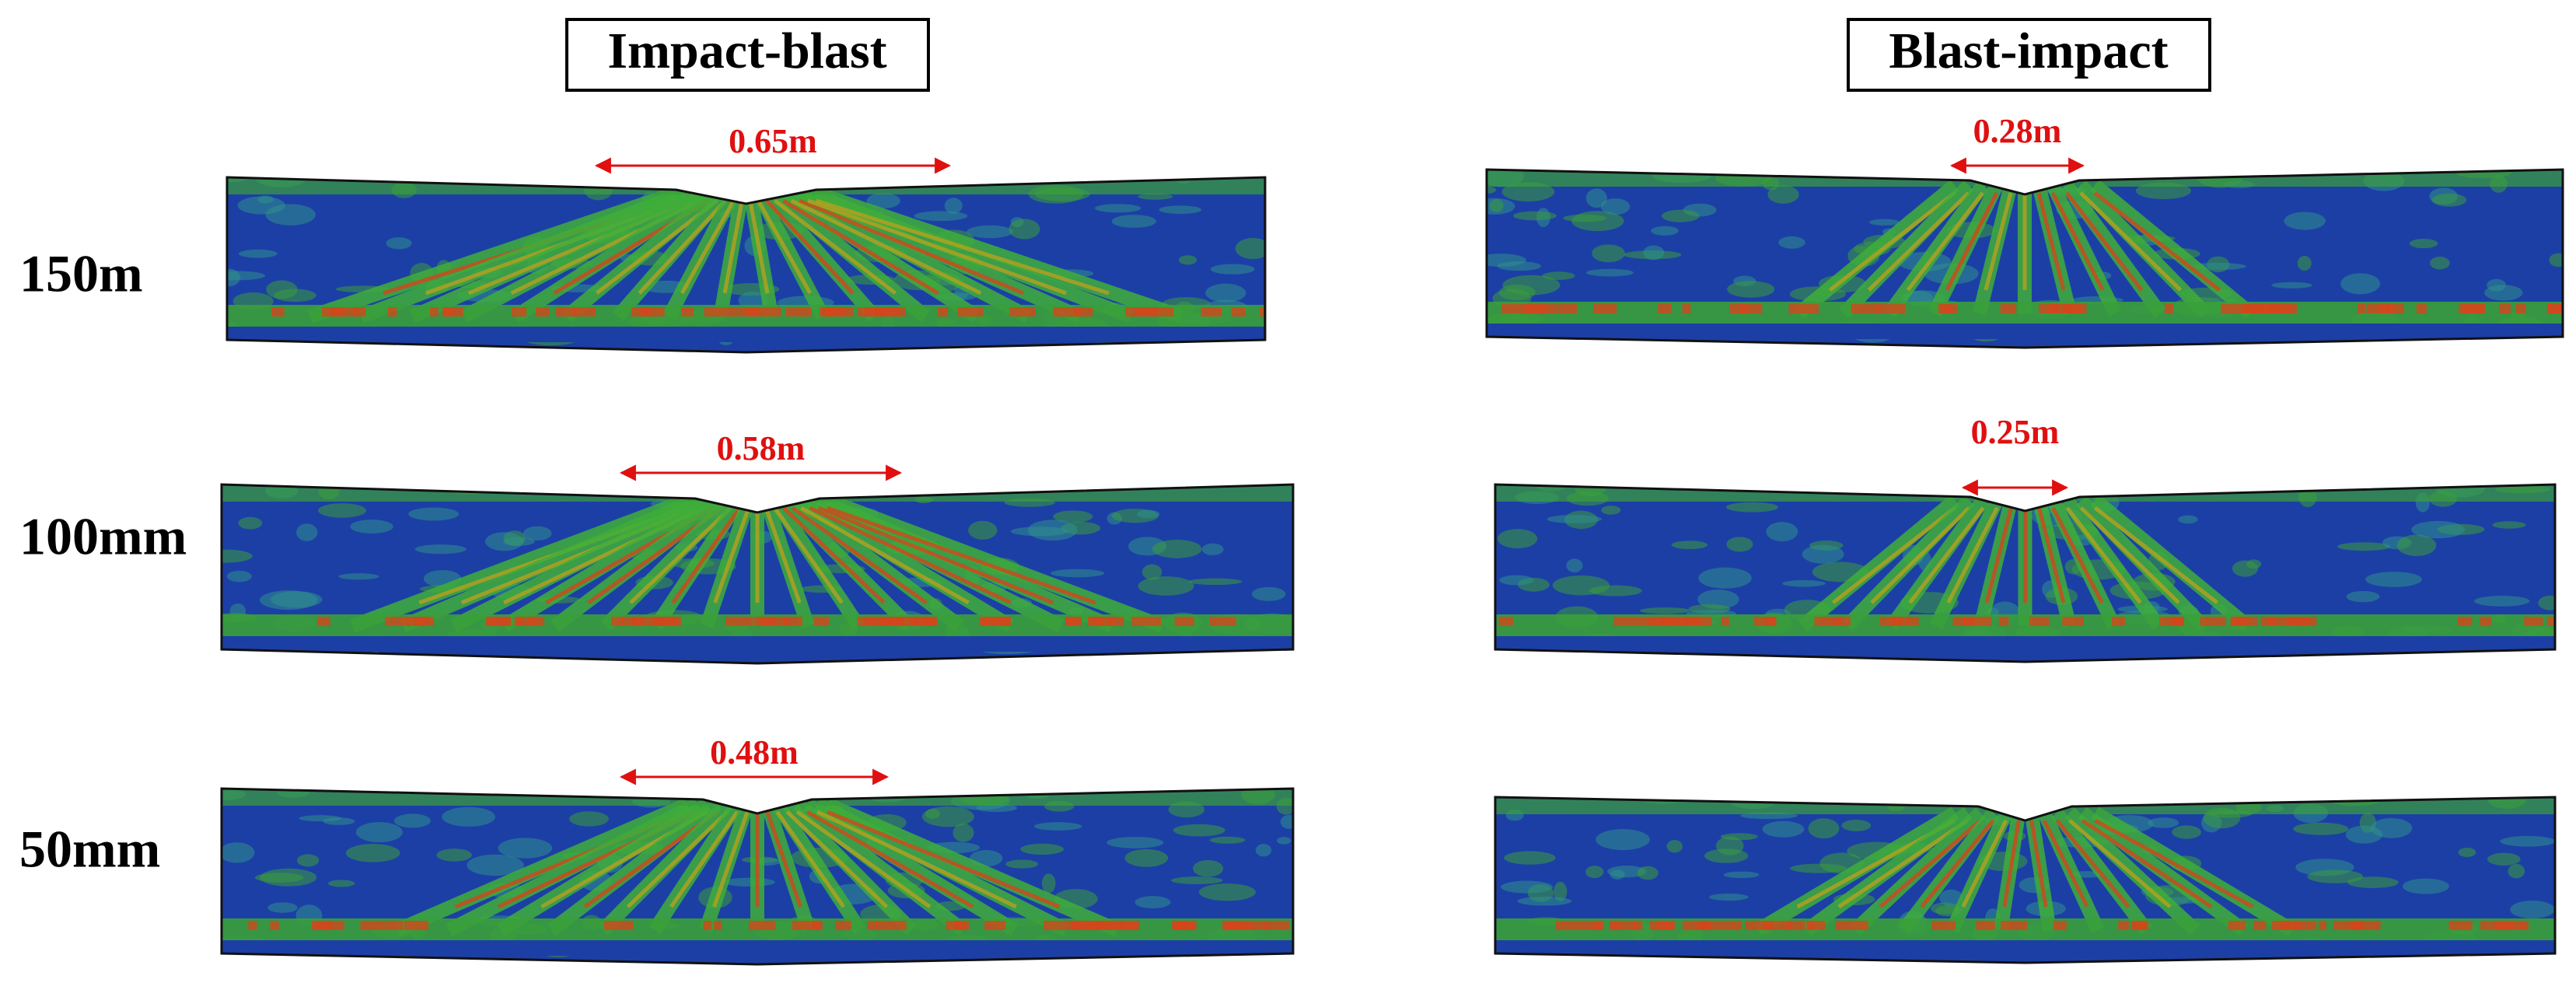  I want to click on column-title: Blast-impact, so click(2028, 51).